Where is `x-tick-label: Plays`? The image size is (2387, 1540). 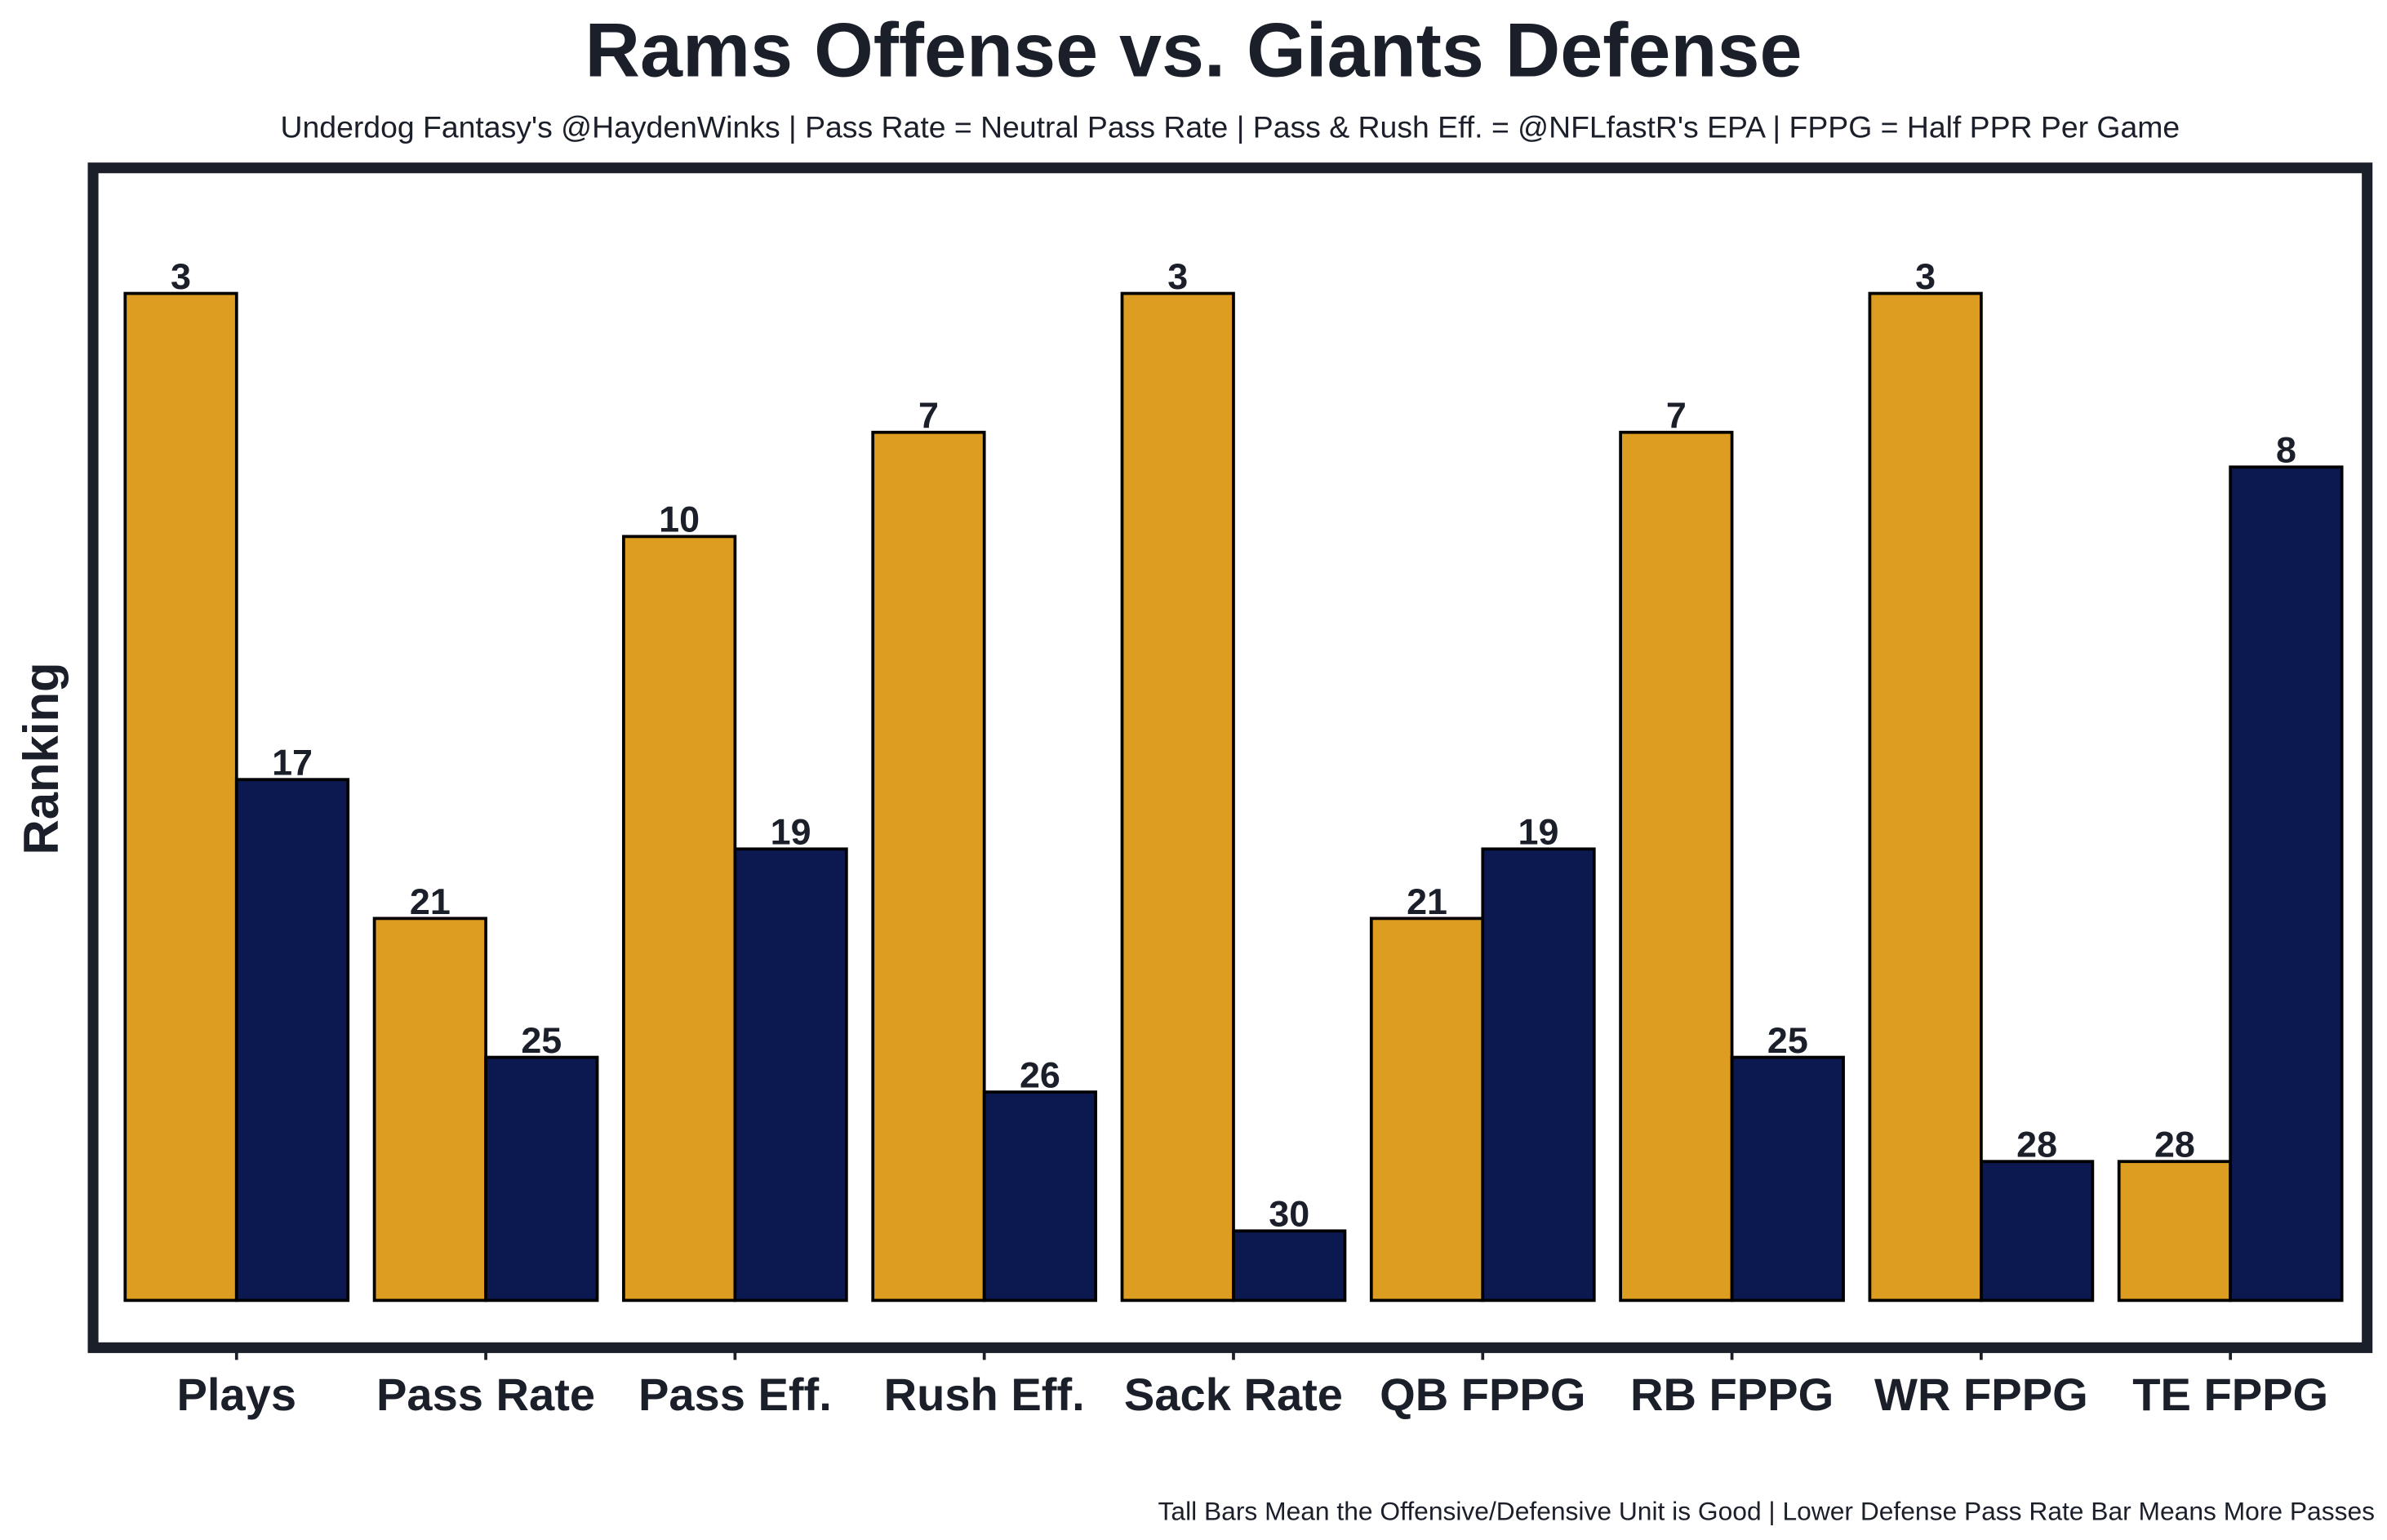
x-tick-label: Plays is located at coordinates (237, 1394).